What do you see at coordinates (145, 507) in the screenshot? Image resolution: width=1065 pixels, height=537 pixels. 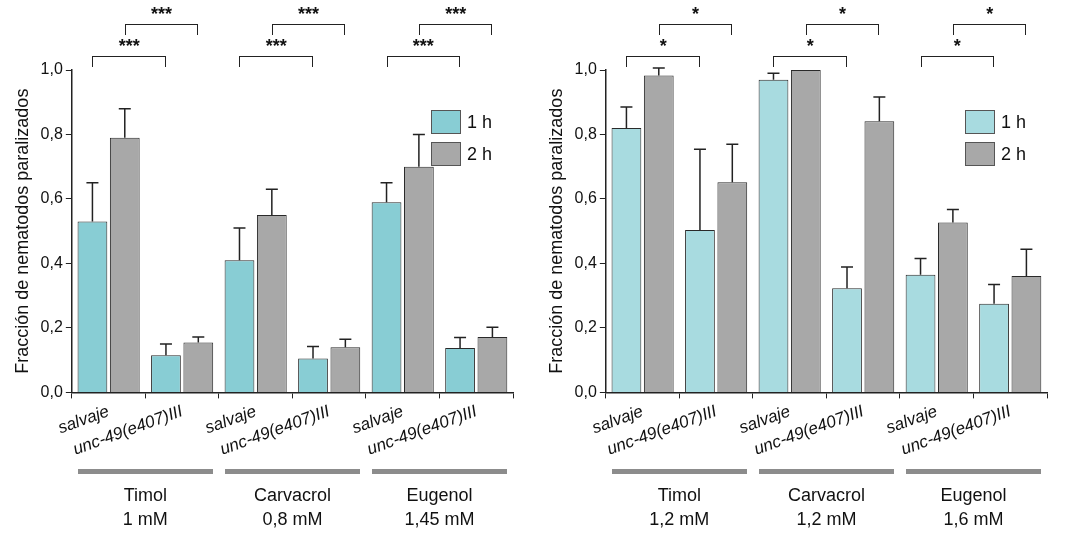 I see `text: Timol 1 mM` at bounding box center [145, 507].